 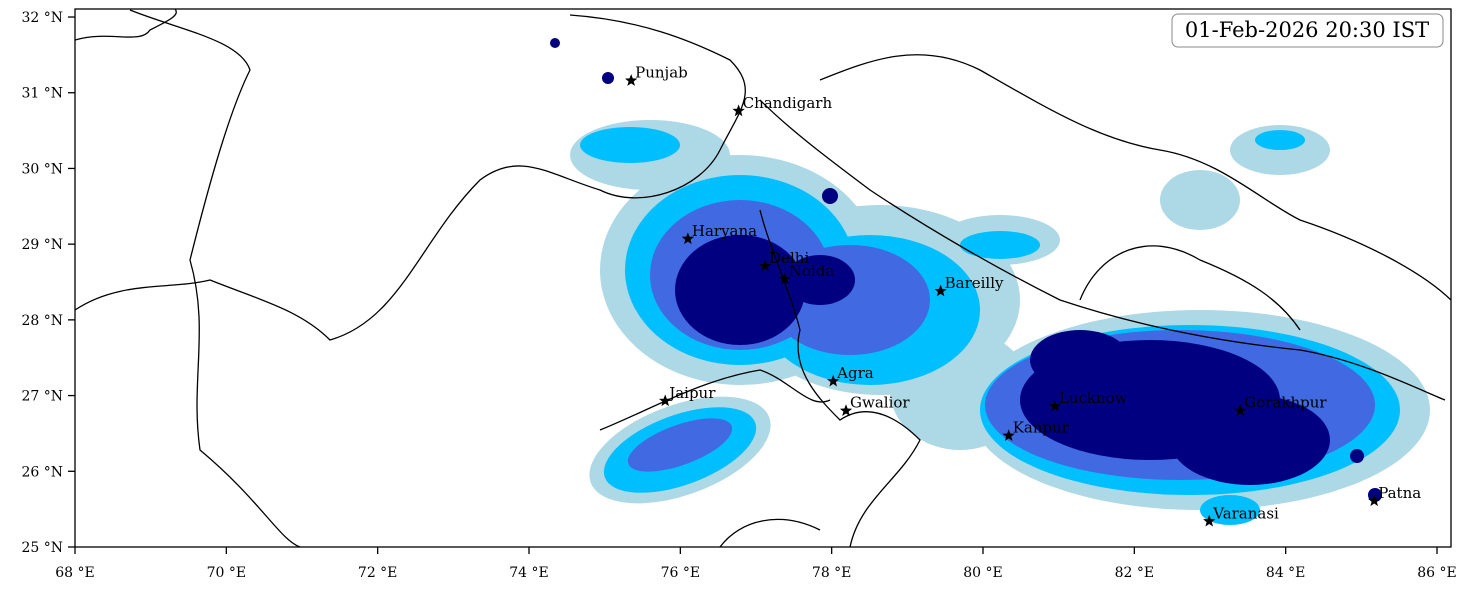 I want to click on city-label: Delhi, so click(x=789, y=258).